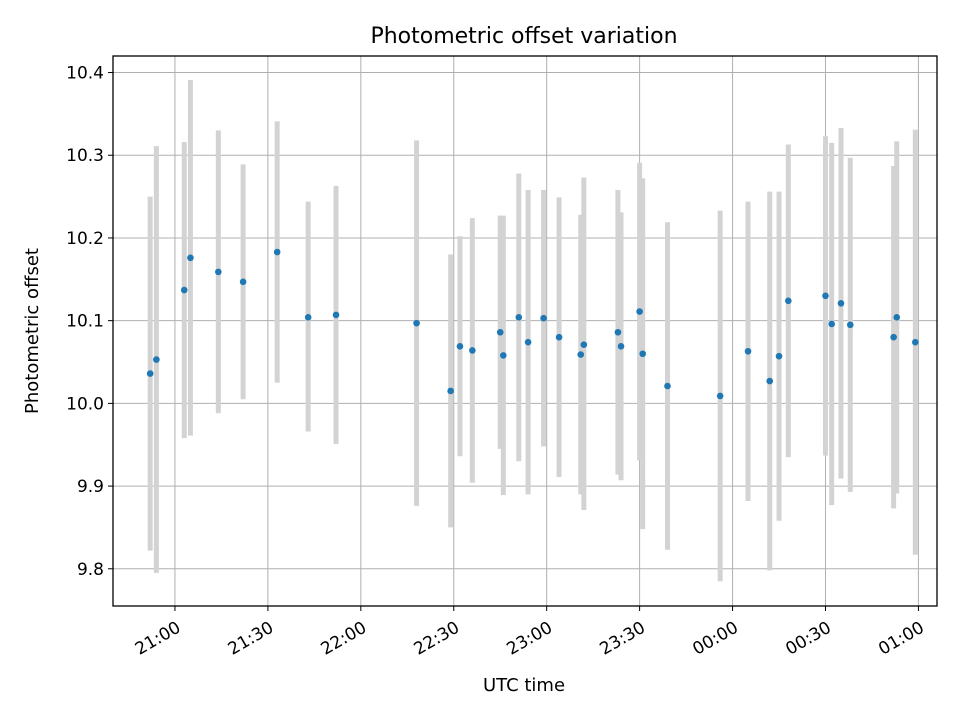 The width and height of the screenshot is (960, 720). I want to click on y-axis-ticks: 9.8 9.9 10.0 10.1 10.2 10.3 10.4, so click(89, 322).